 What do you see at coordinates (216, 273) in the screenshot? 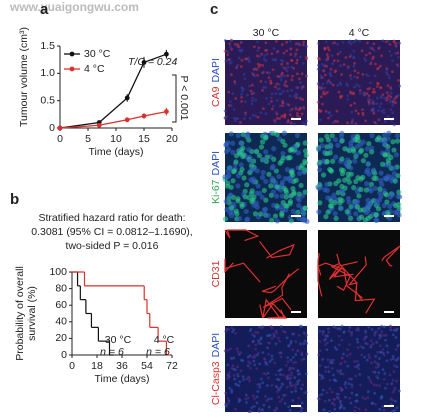
I see `stain-label: CD31` at bounding box center [216, 273].